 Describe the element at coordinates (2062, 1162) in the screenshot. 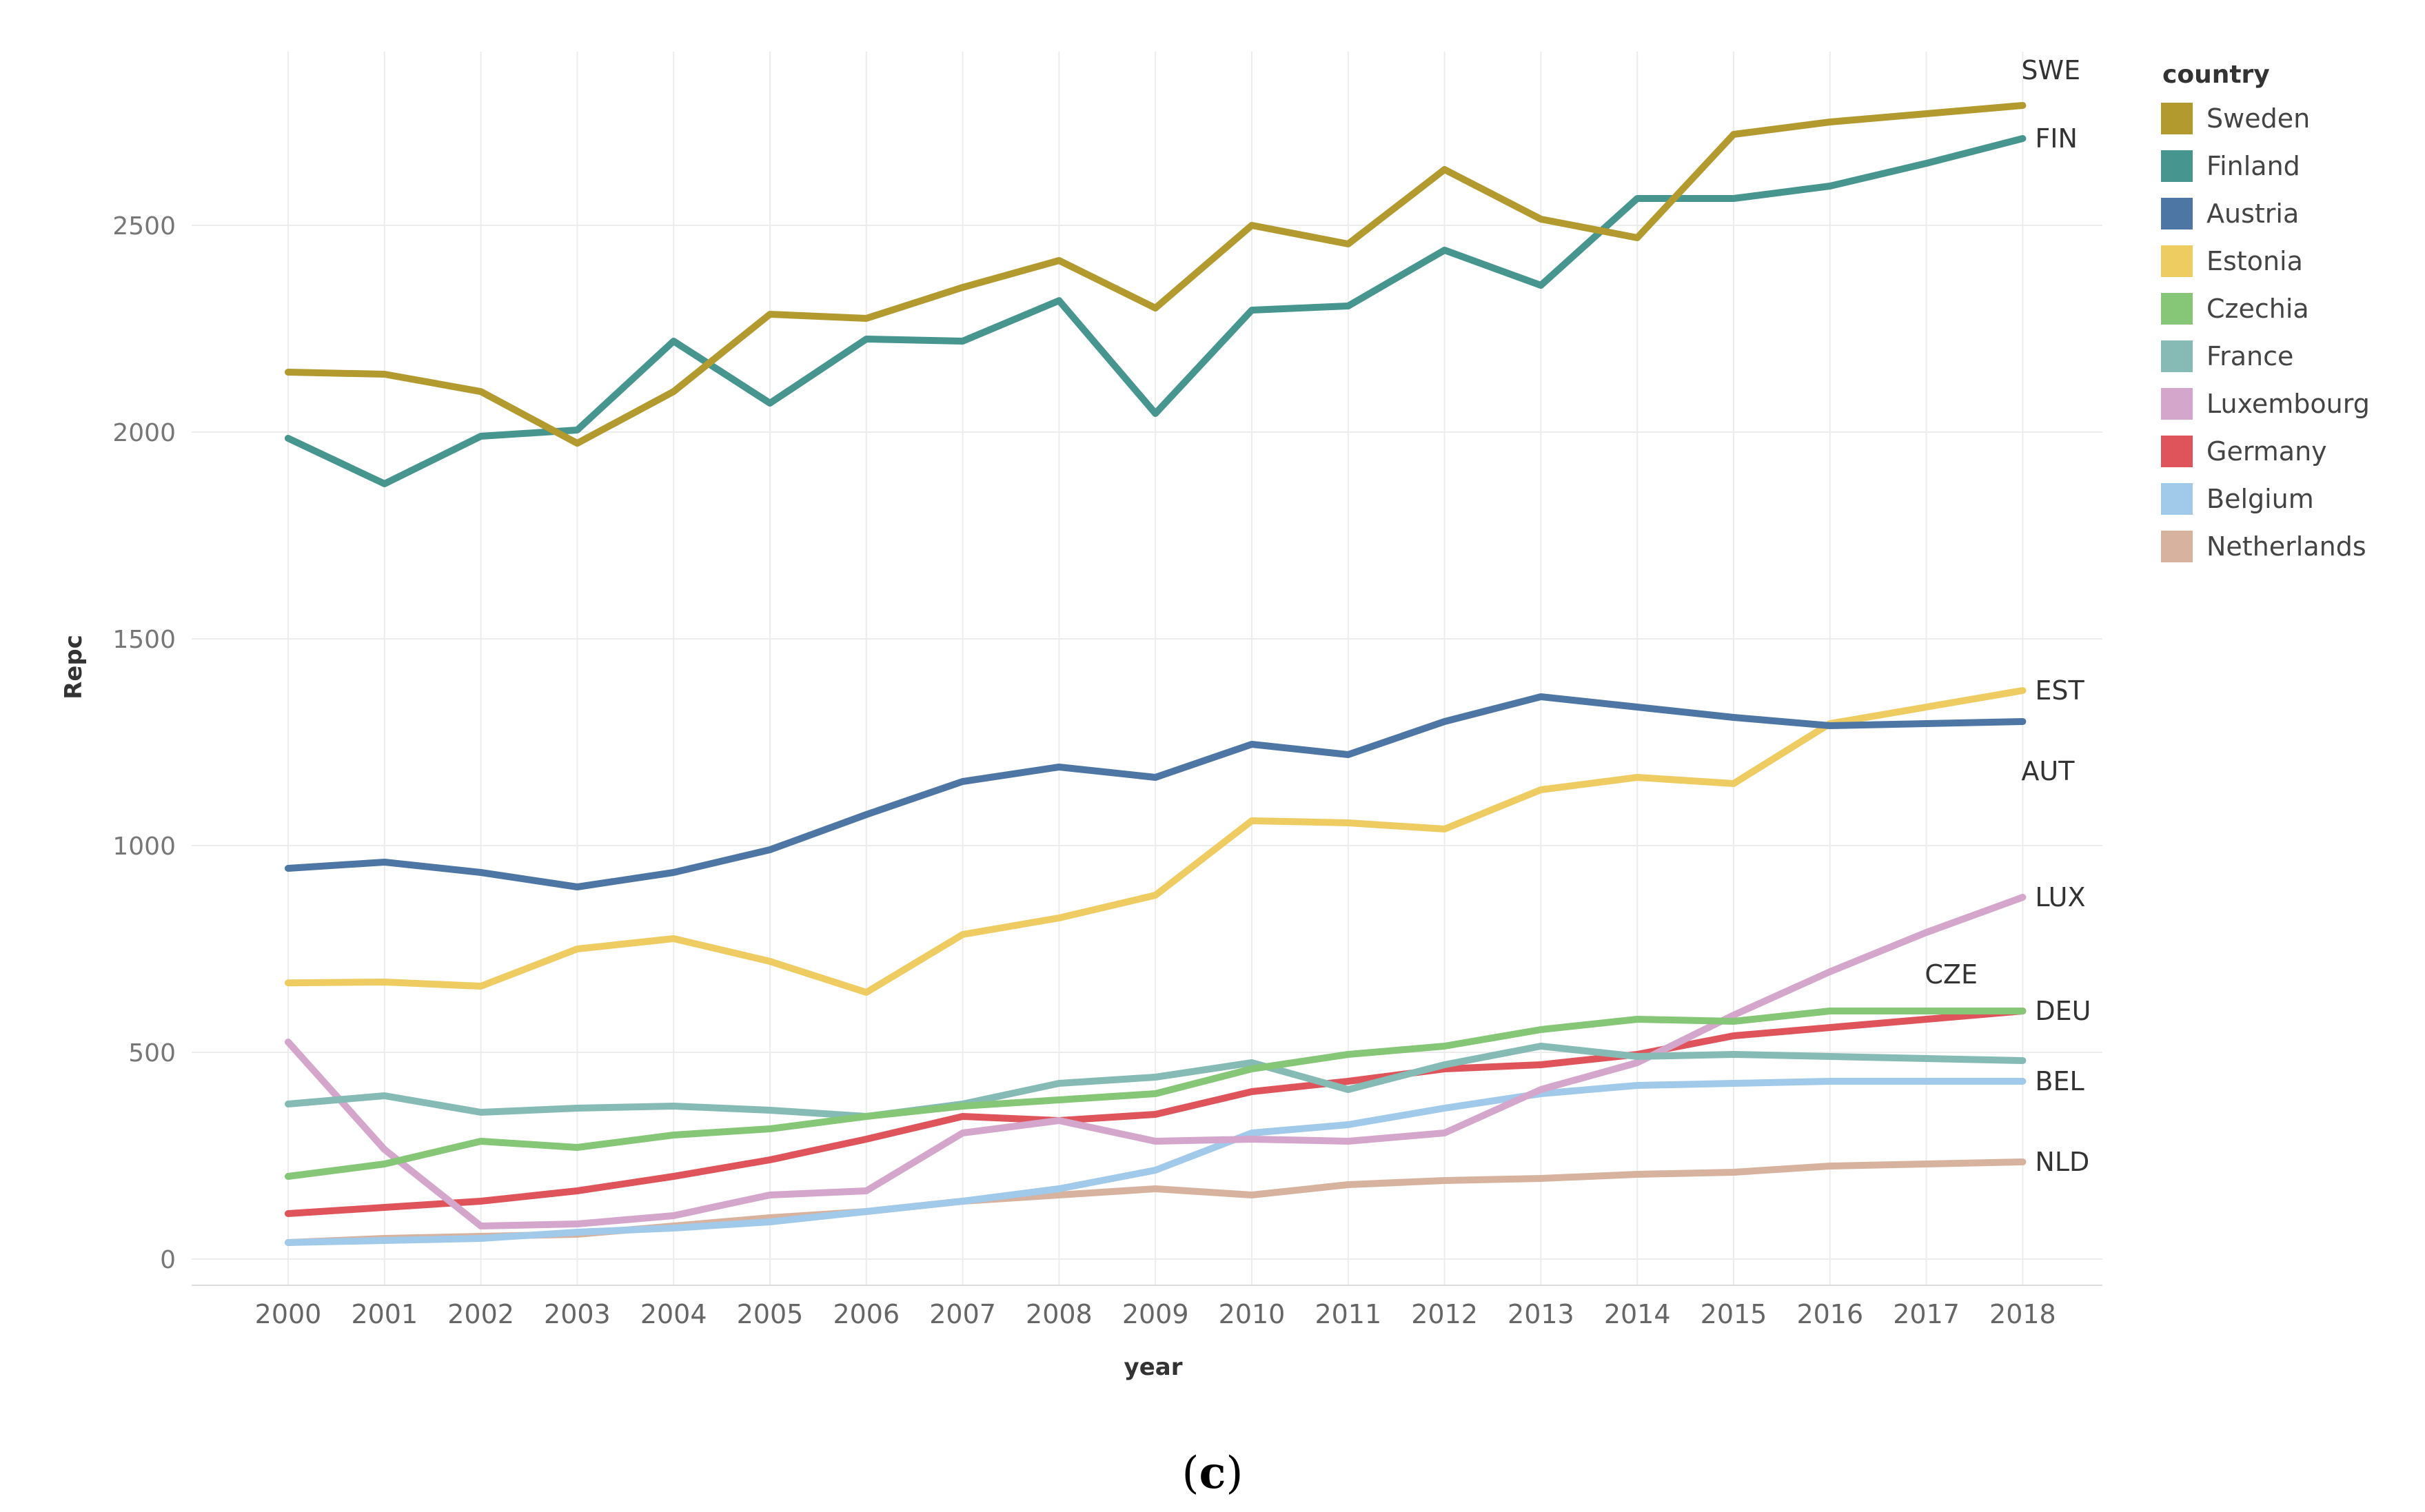

I see `end-label-nld: NLD` at that location.